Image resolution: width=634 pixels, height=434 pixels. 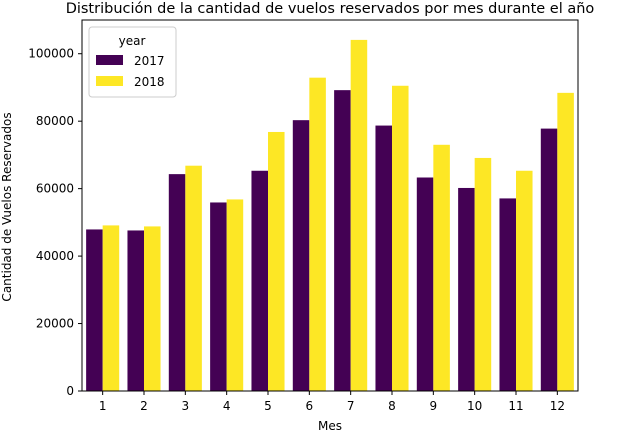 I want to click on x-tick-label: 11, so click(x=515, y=406).